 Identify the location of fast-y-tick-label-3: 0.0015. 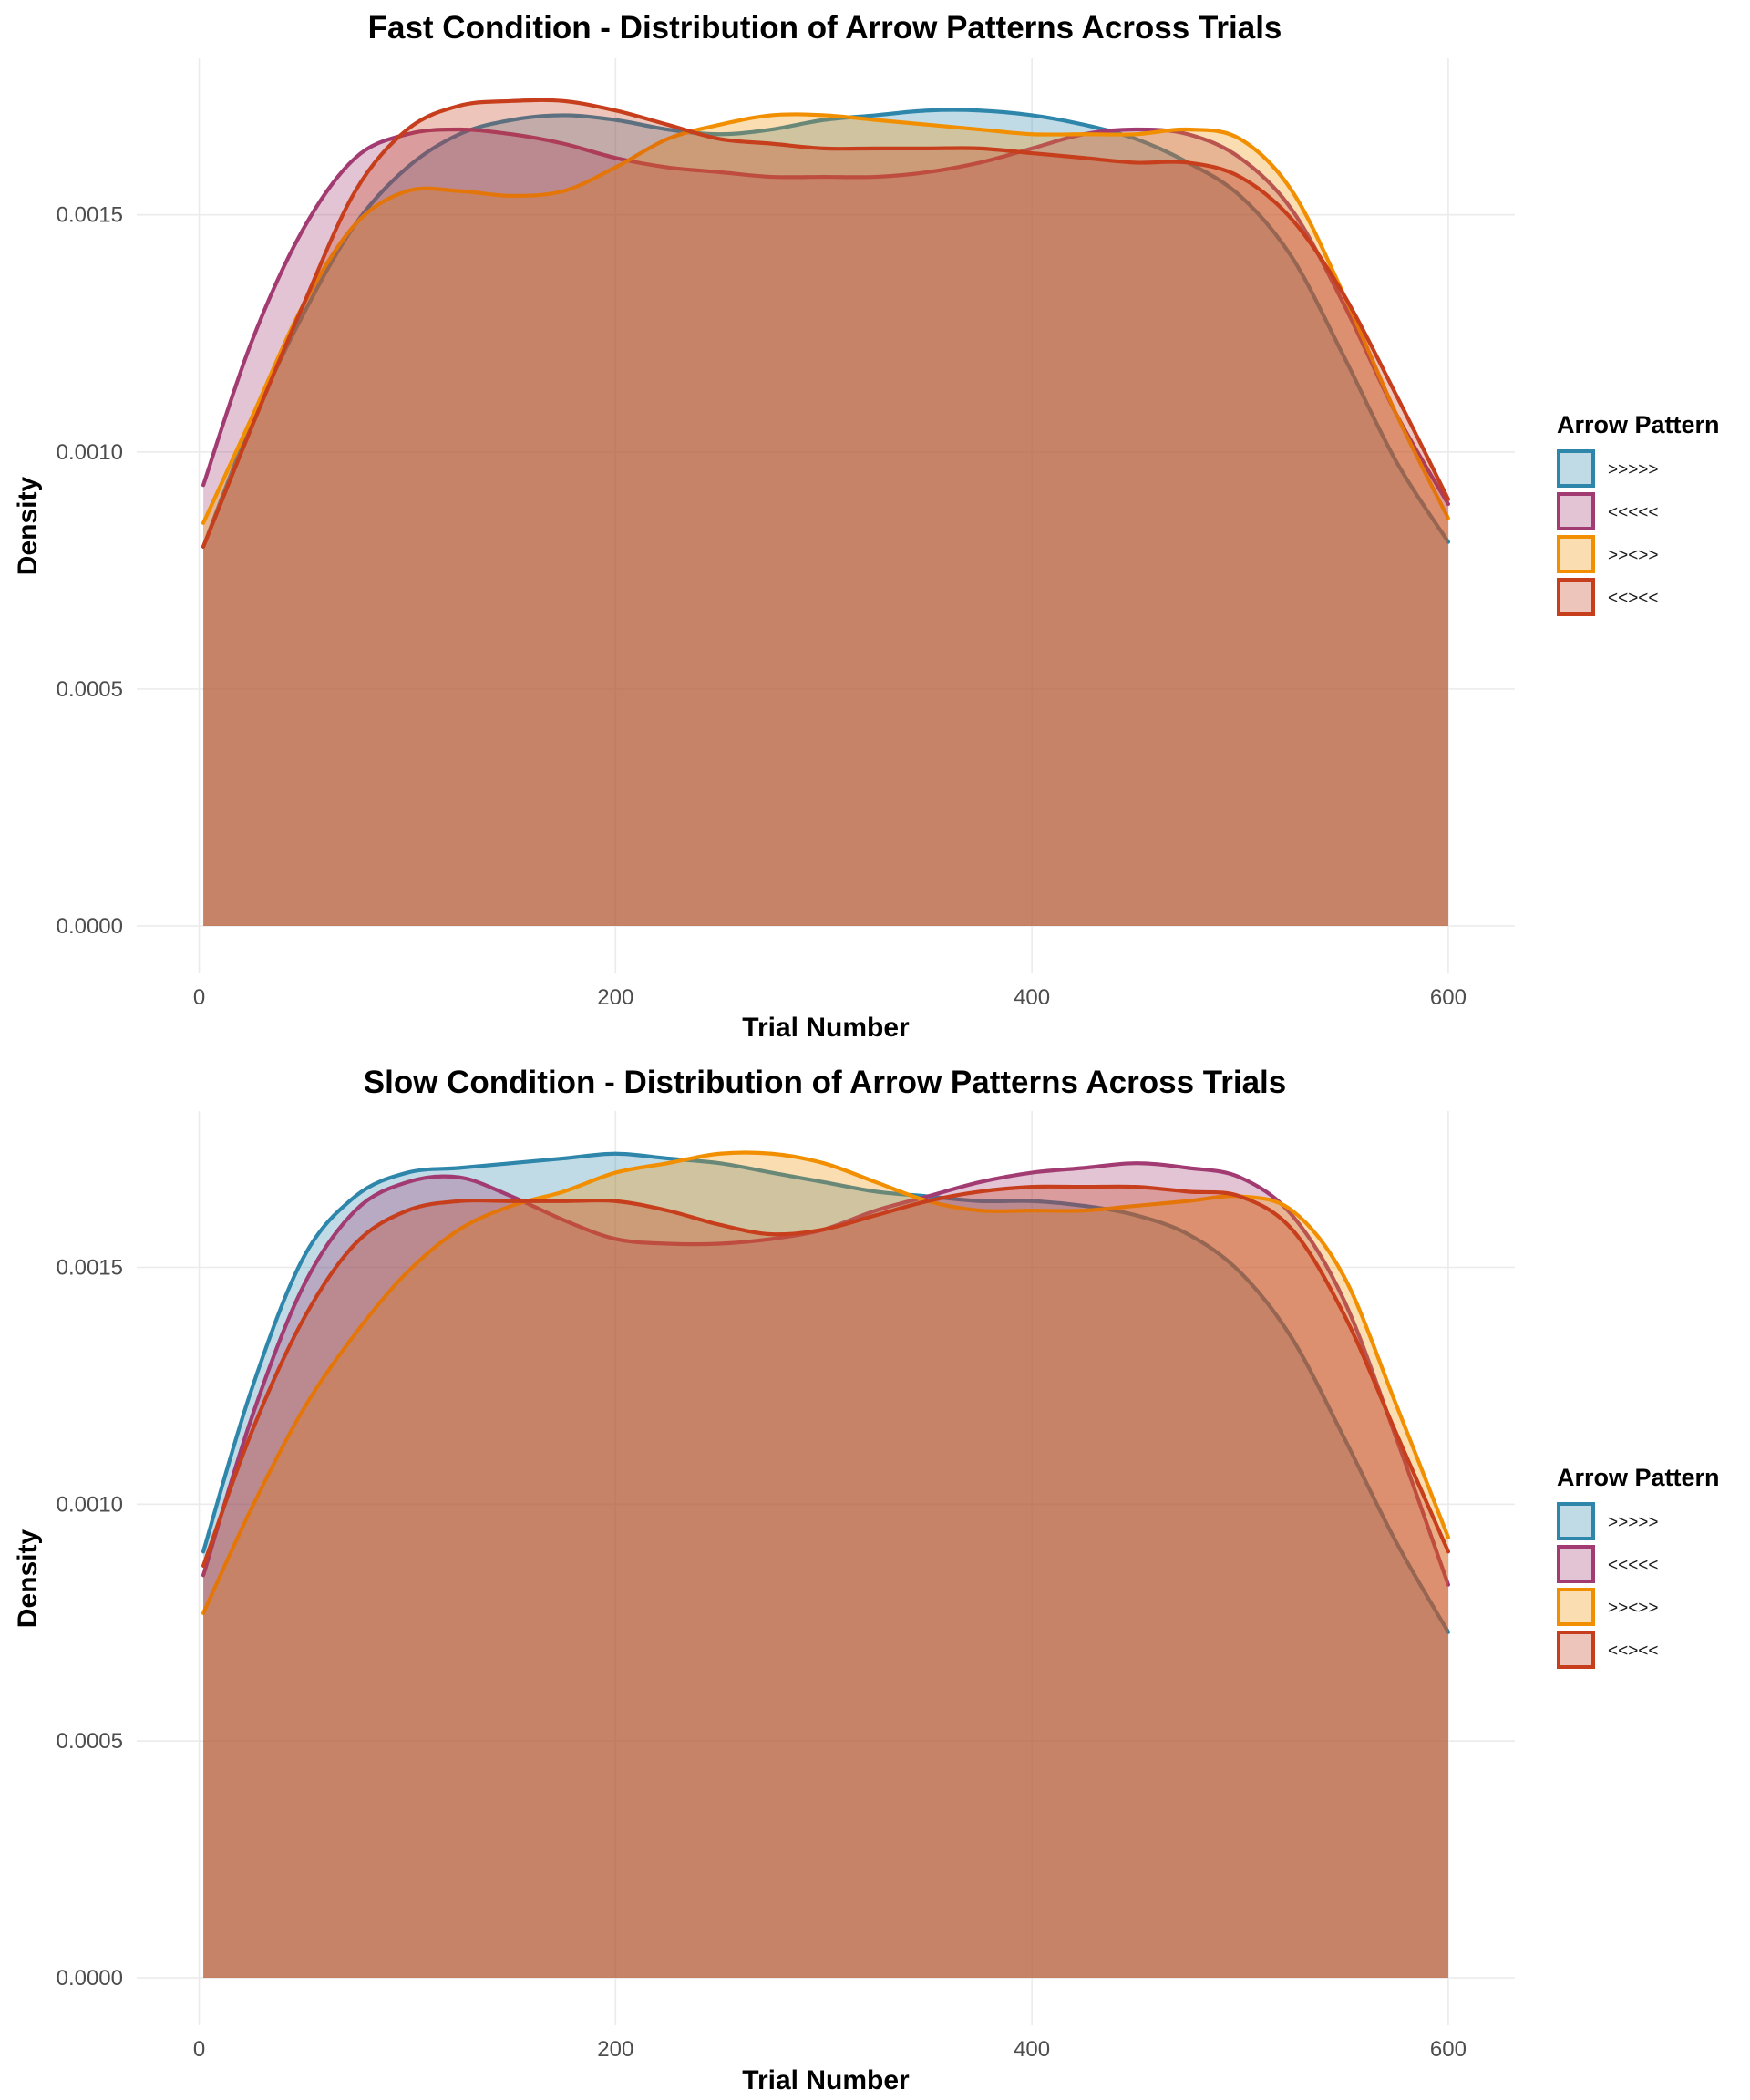
(90, 216).